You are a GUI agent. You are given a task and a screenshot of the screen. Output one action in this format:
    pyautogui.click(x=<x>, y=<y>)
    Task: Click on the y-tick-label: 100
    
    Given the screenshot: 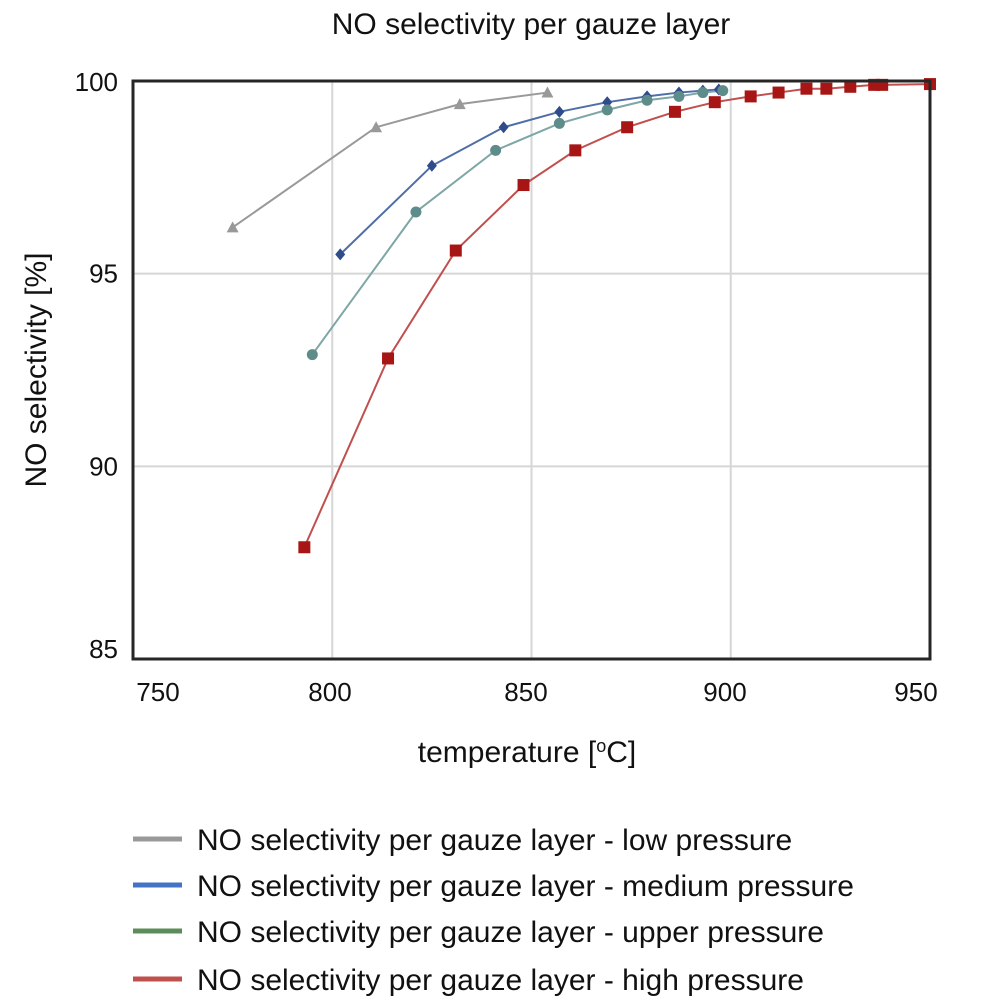 What is the action you would take?
    pyautogui.click(x=96, y=82)
    